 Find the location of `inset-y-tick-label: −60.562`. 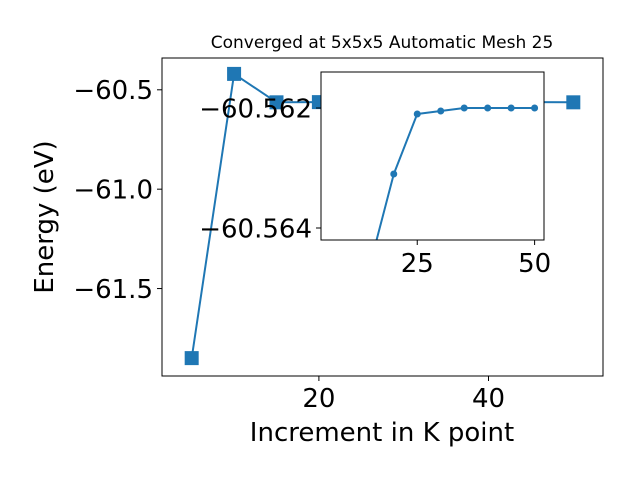

inset-y-tick-label: −60.562 is located at coordinates (255, 109).